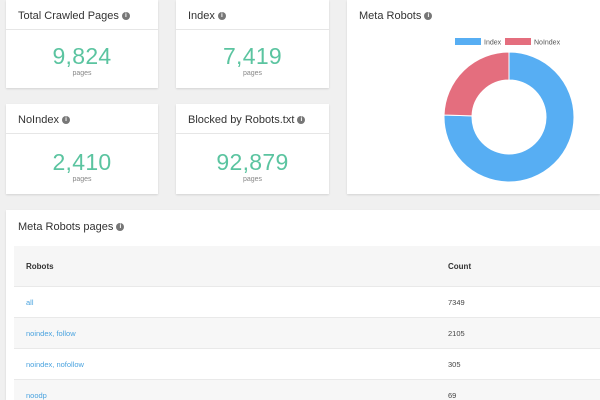  What do you see at coordinates (307, 332) in the screenshot?
I see `table-row: noindex, follow 2105` at bounding box center [307, 332].